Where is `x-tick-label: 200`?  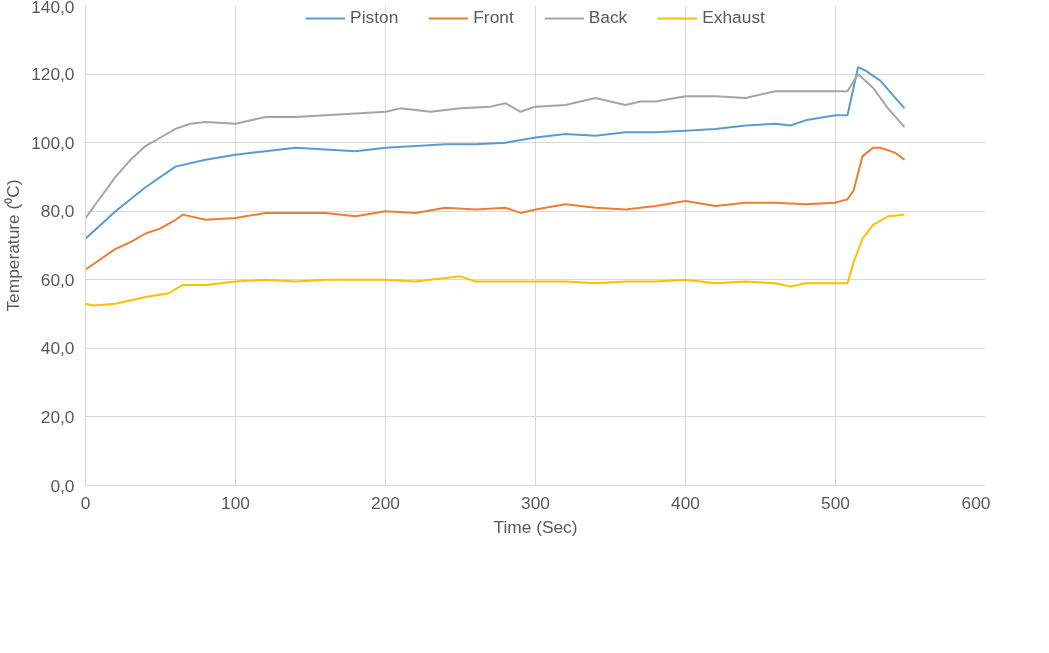
x-tick-label: 200 is located at coordinates (385, 502).